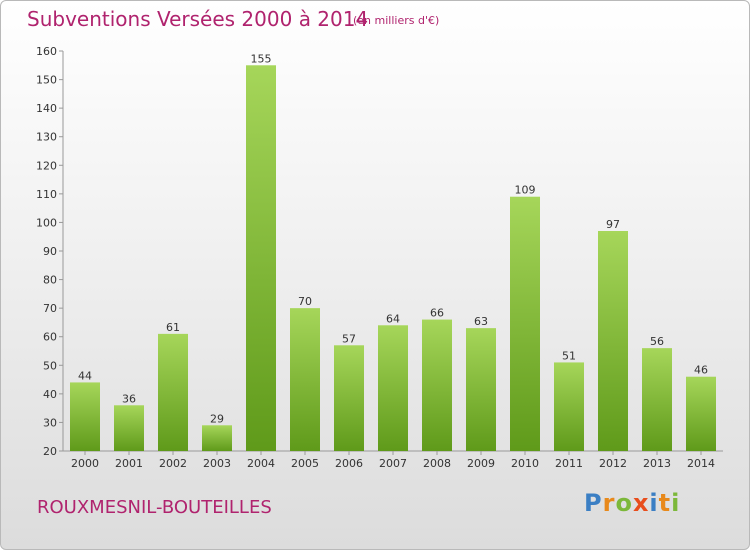  Describe the element at coordinates (85, 463) in the screenshot. I see `x-tick-label: 2000` at that location.